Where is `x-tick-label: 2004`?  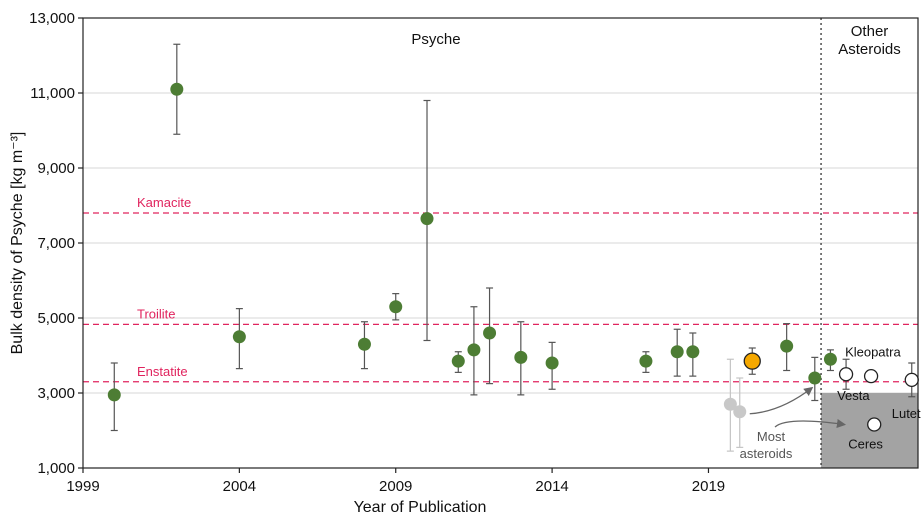
x-tick-label: 2004 is located at coordinates (239, 486).